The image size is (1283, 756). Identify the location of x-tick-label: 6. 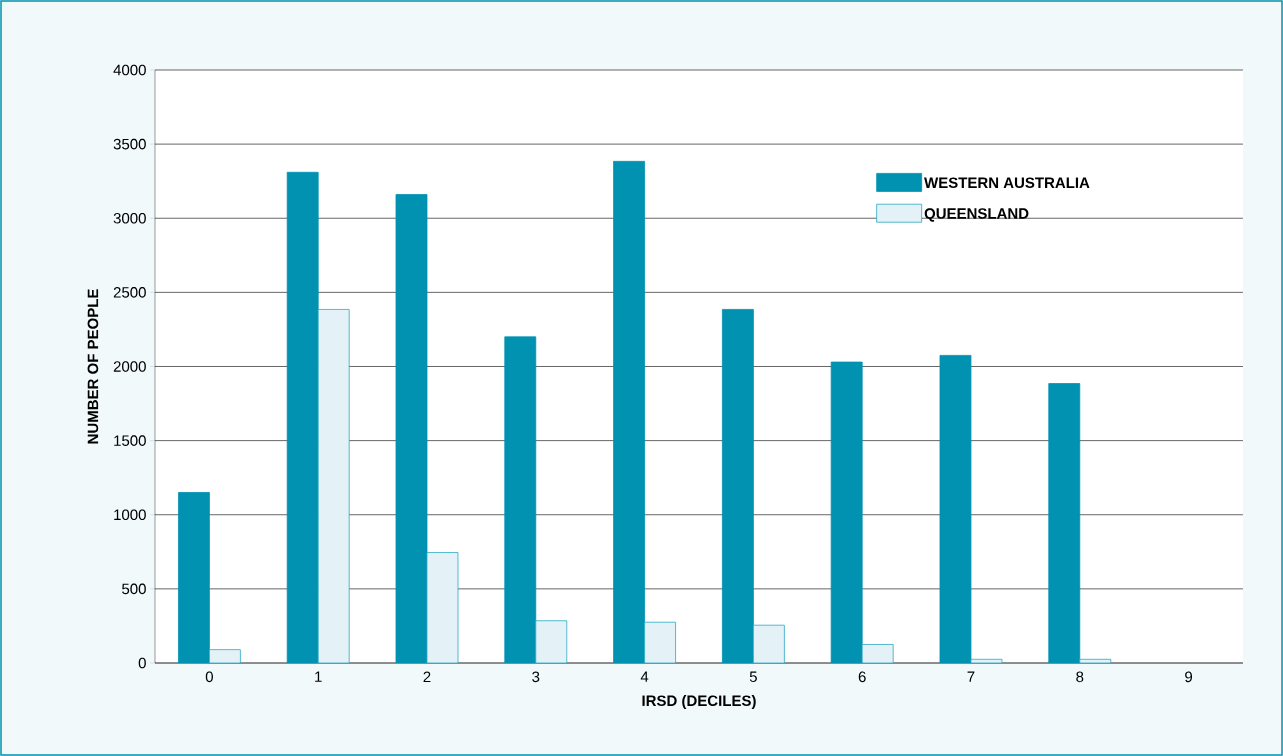
(862, 677).